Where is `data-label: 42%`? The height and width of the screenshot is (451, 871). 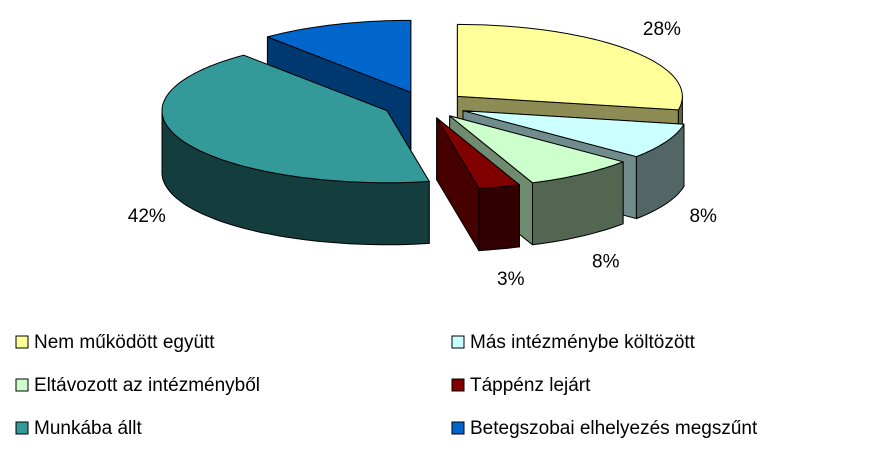
data-label: 42% is located at coordinates (147, 216).